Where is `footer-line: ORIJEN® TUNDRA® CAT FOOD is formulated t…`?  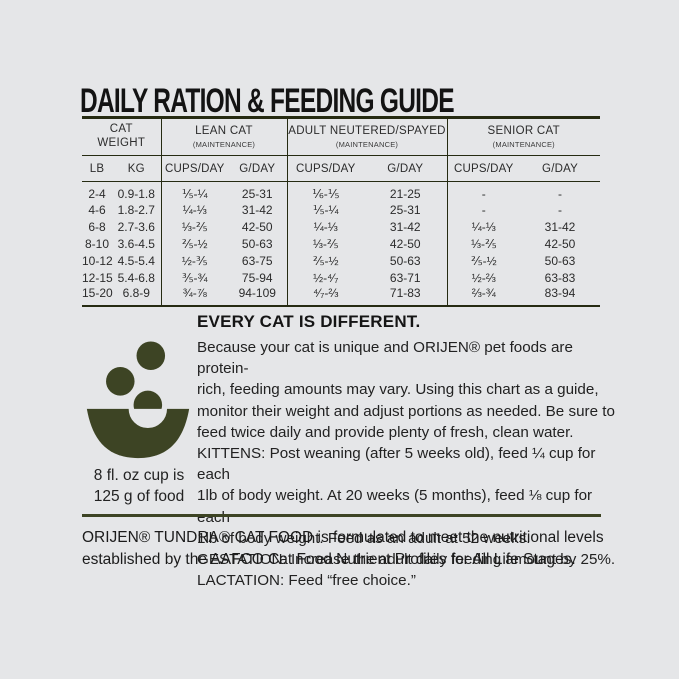 footer-line: ORIJEN® TUNDRA® CAT FOOD is formulated t… is located at coordinates (343, 537).